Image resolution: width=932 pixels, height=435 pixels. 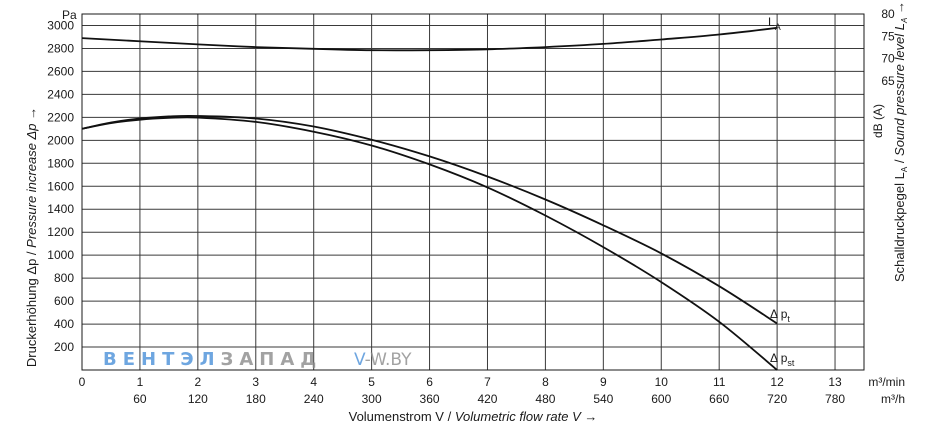 I want to click on x-tick-label-primary: 4, so click(x=313, y=382).